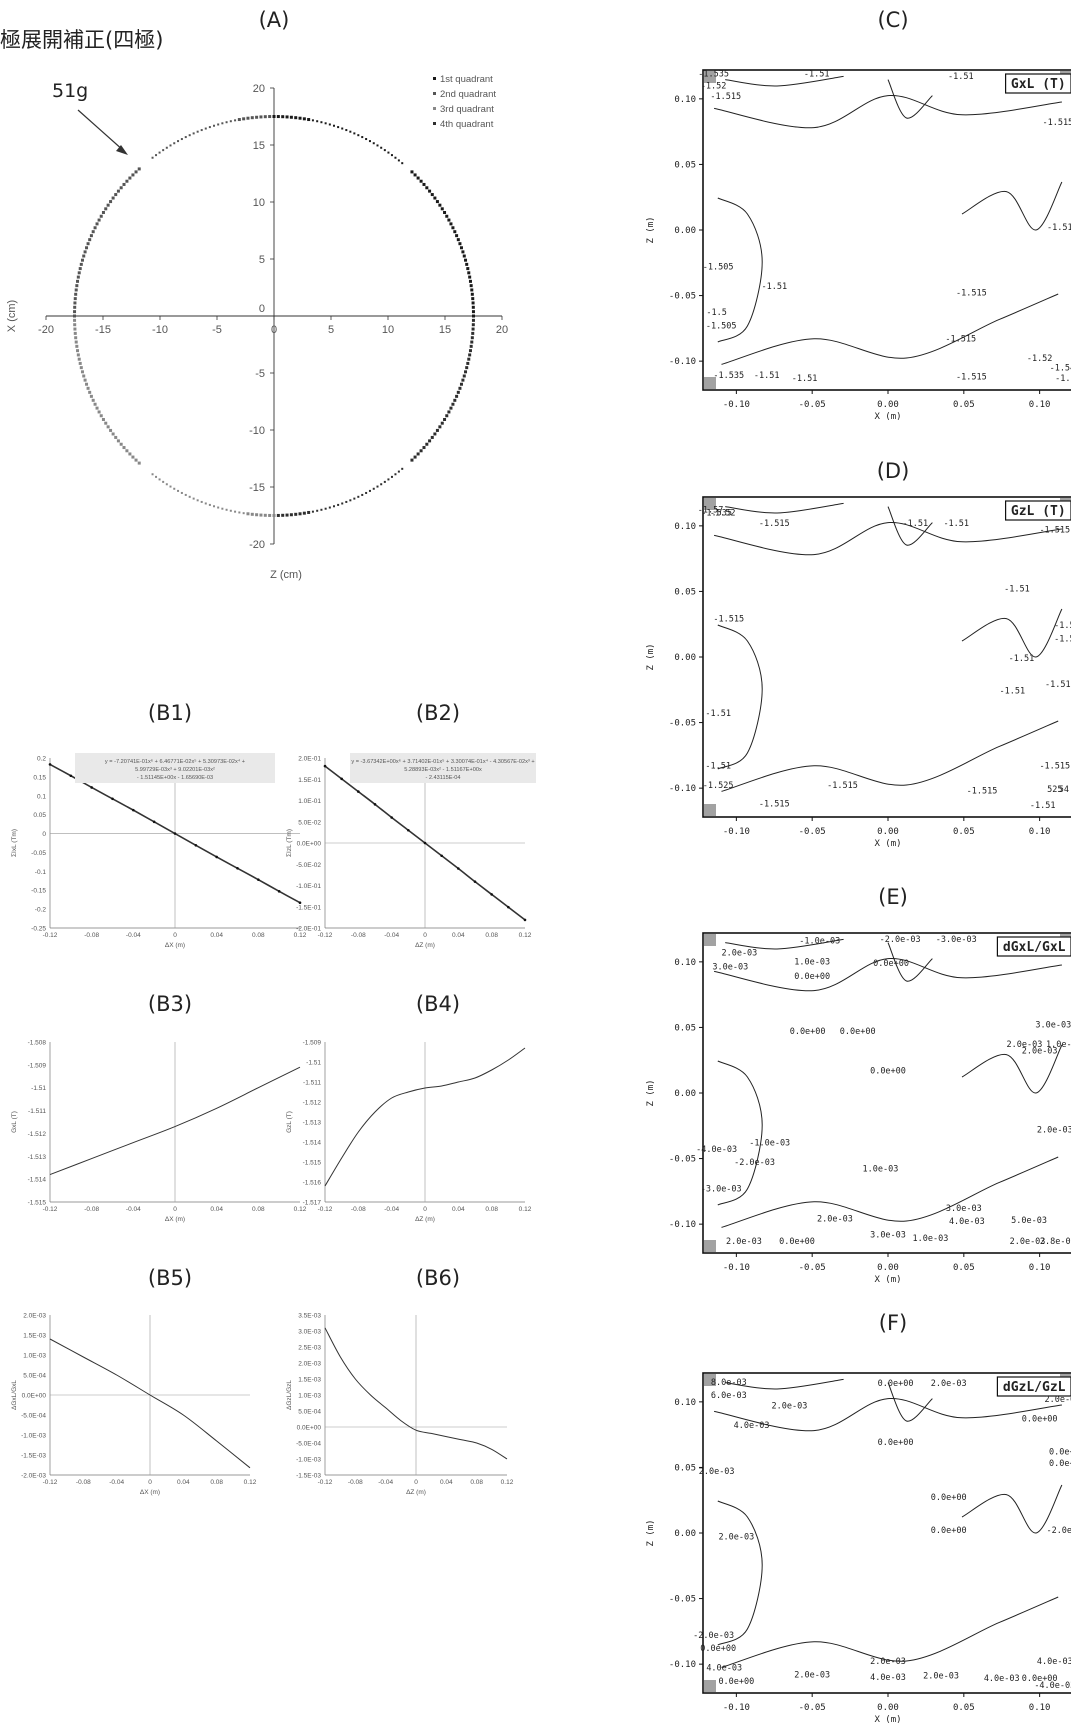  I want to click on chart-b2-y-tick-label: 1.0E-01, so click(309, 801).